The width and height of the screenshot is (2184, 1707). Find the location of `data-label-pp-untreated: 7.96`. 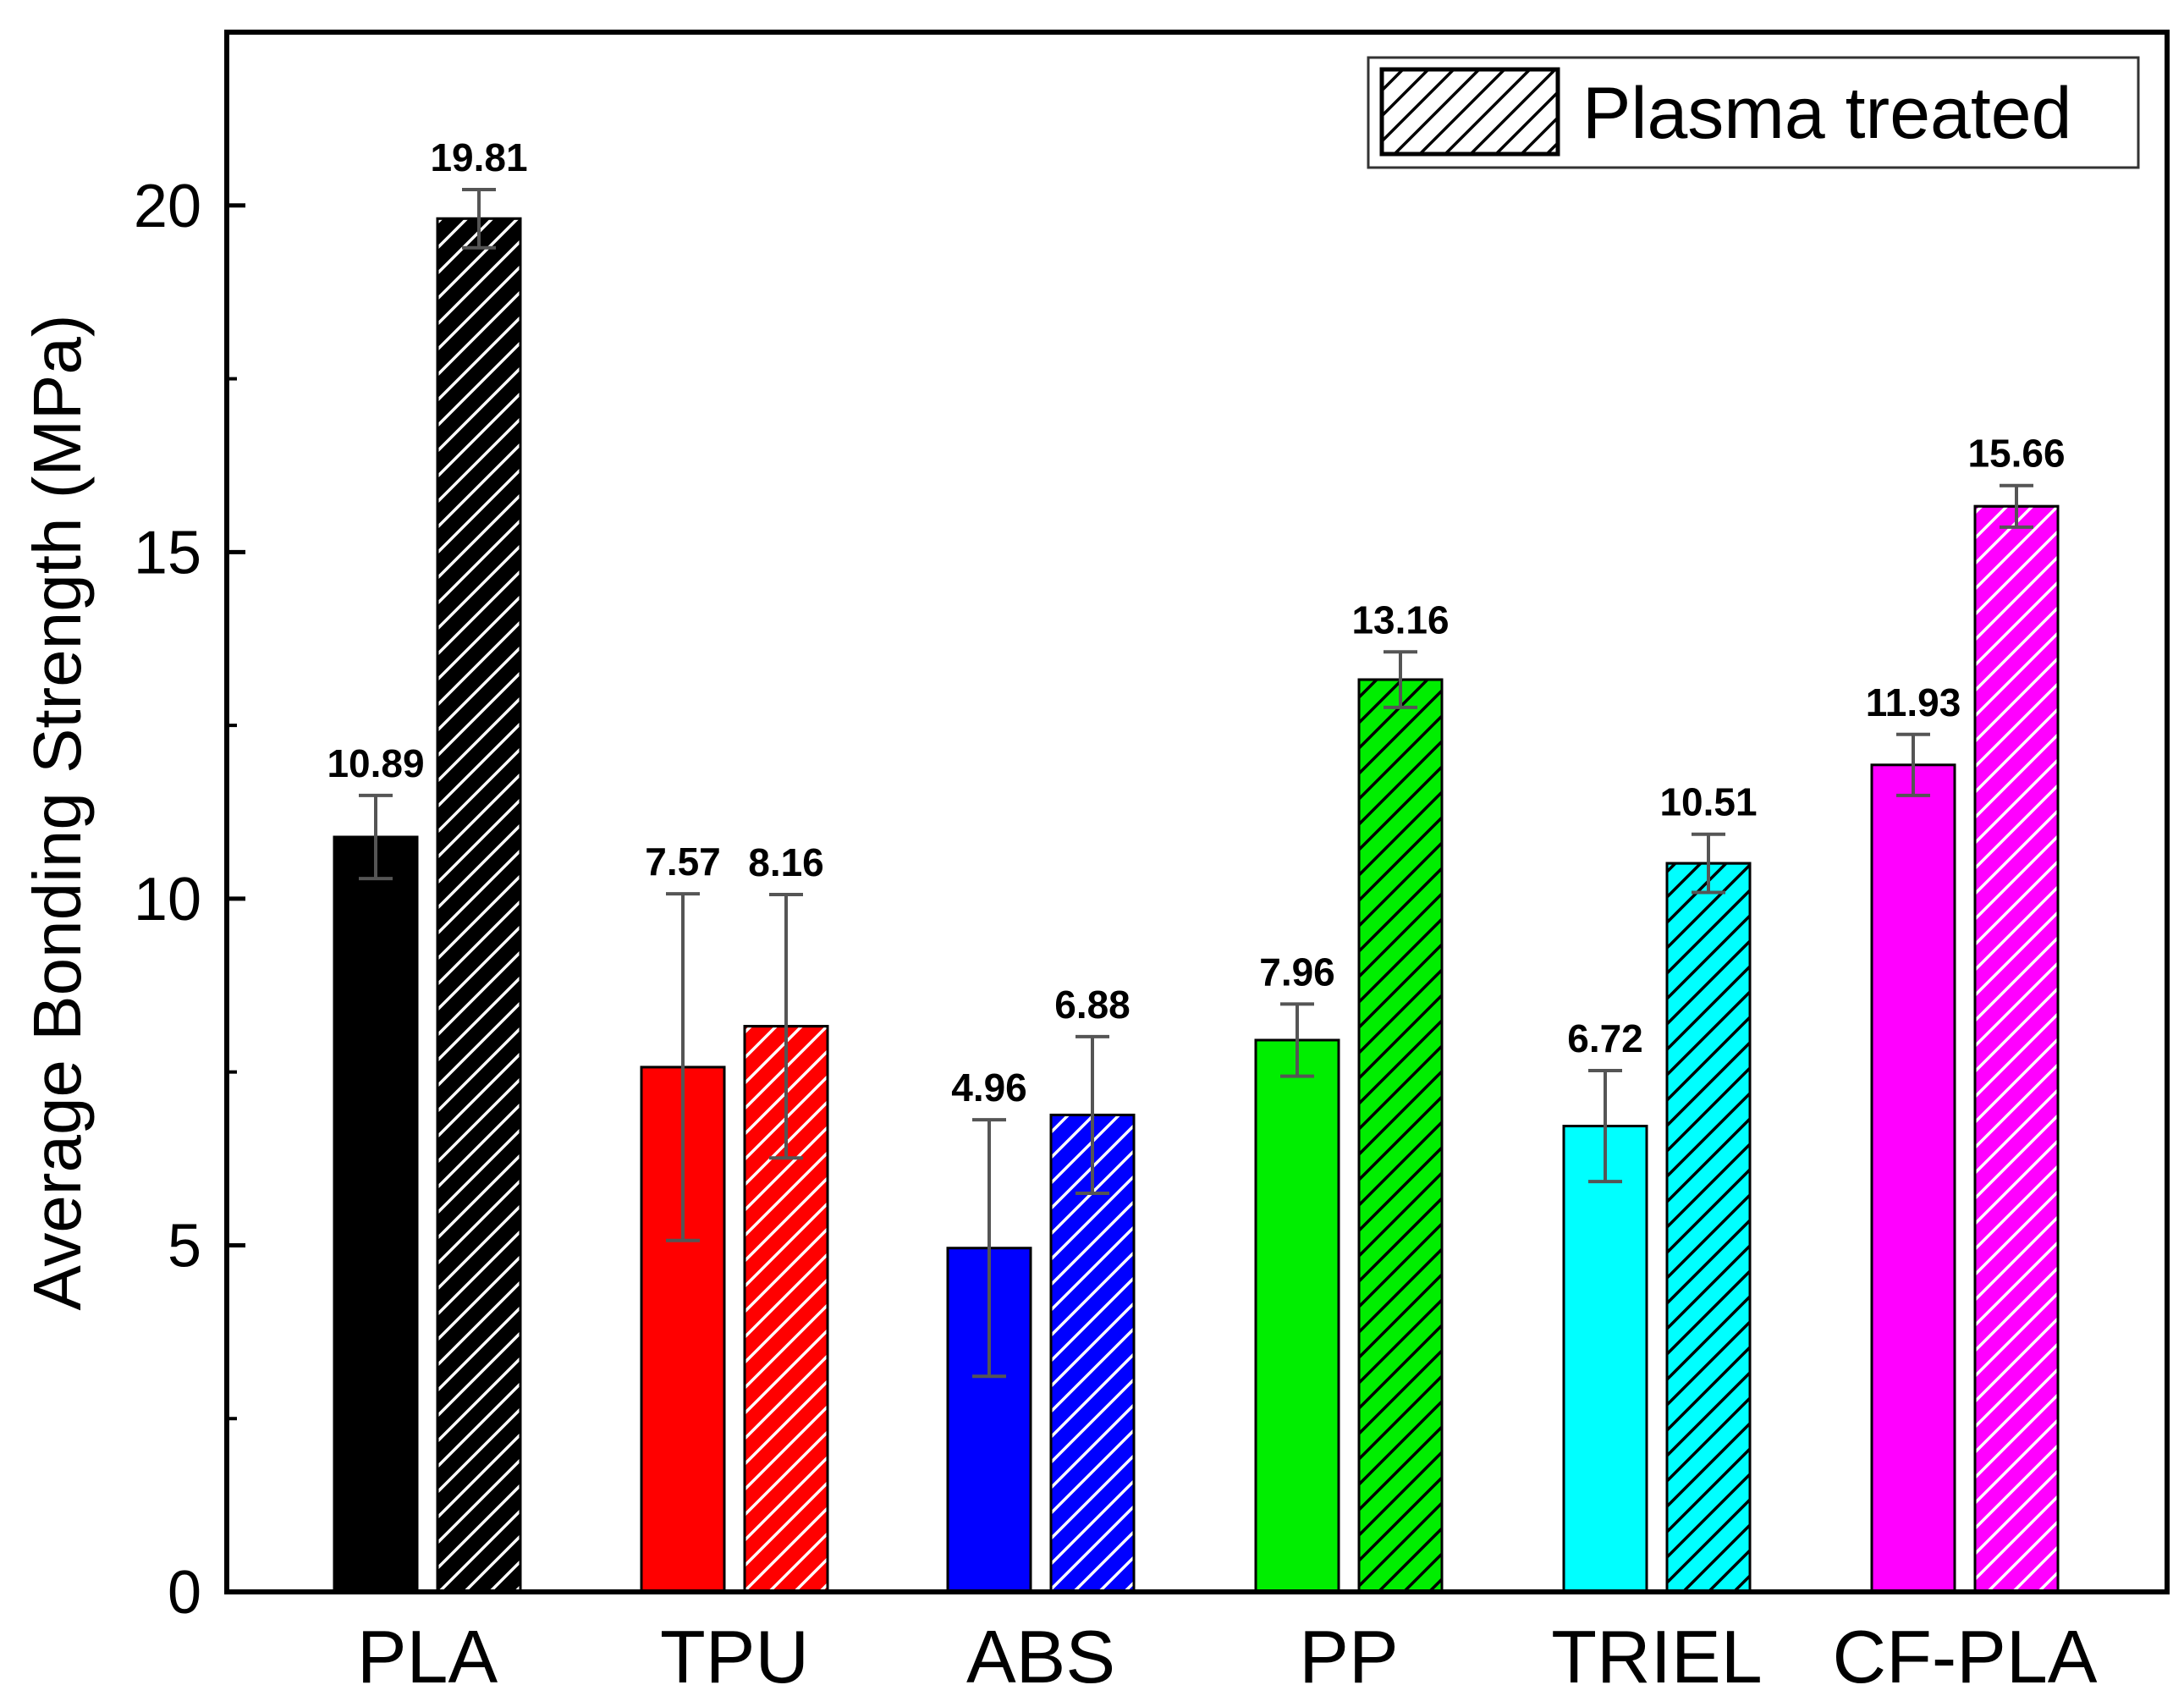

data-label-pp-untreated: 7.96 is located at coordinates (1297, 972).